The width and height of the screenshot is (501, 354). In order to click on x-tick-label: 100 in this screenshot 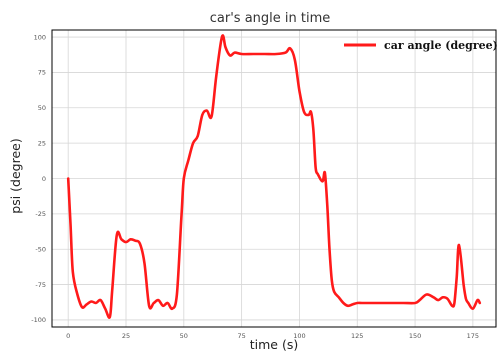, I will do `click(299, 336)`.